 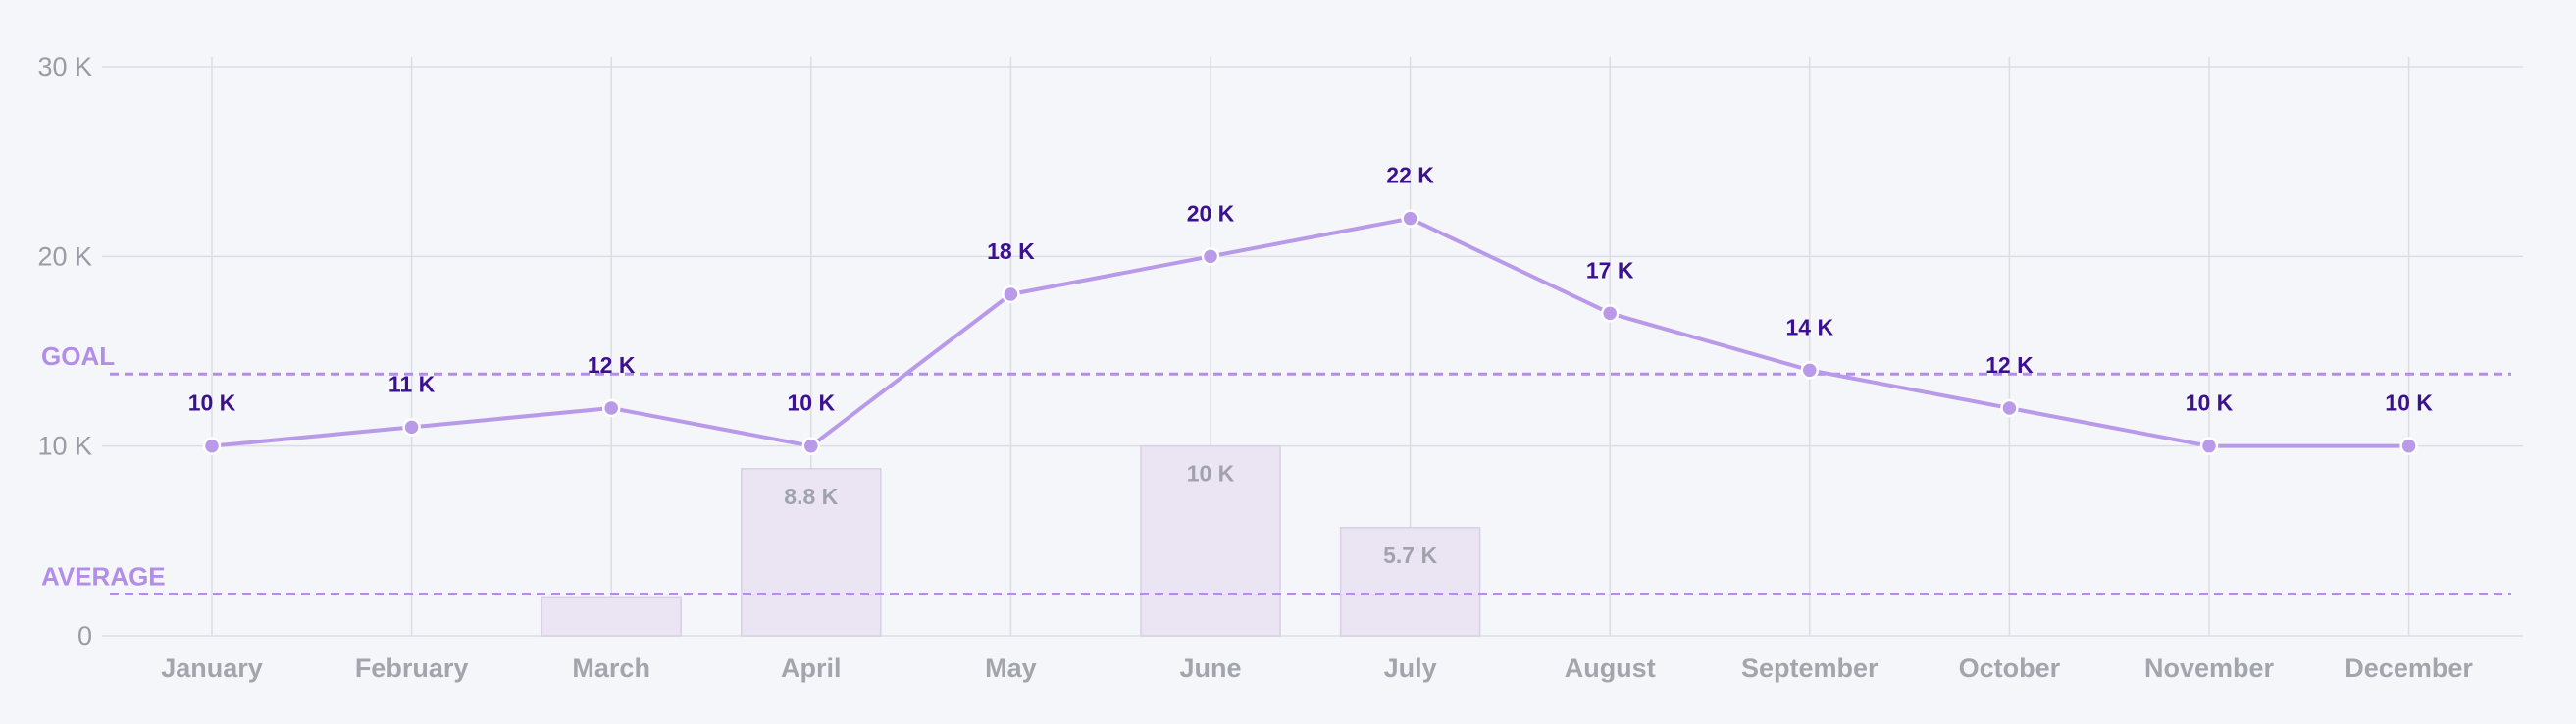 What do you see at coordinates (1011, 251) in the screenshot?
I see `data-value-label: 18 K` at bounding box center [1011, 251].